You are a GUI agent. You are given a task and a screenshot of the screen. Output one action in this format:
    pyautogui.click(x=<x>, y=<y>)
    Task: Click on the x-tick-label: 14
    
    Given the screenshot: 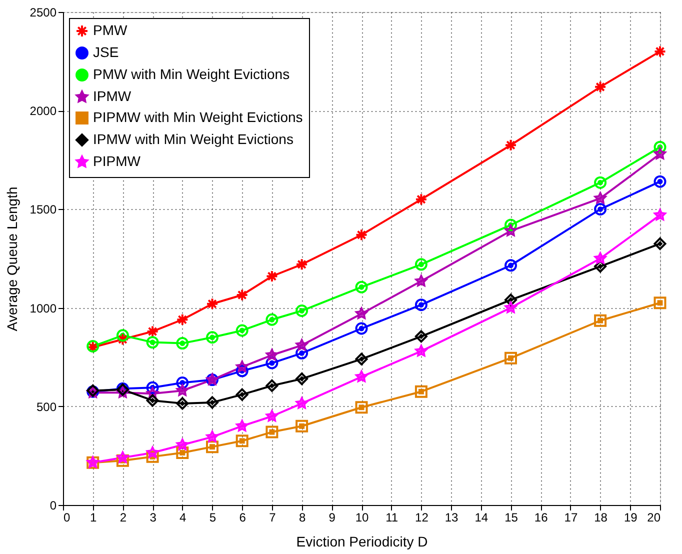 What is the action you would take?
    pyautogui.click(x=481, y=517)
    